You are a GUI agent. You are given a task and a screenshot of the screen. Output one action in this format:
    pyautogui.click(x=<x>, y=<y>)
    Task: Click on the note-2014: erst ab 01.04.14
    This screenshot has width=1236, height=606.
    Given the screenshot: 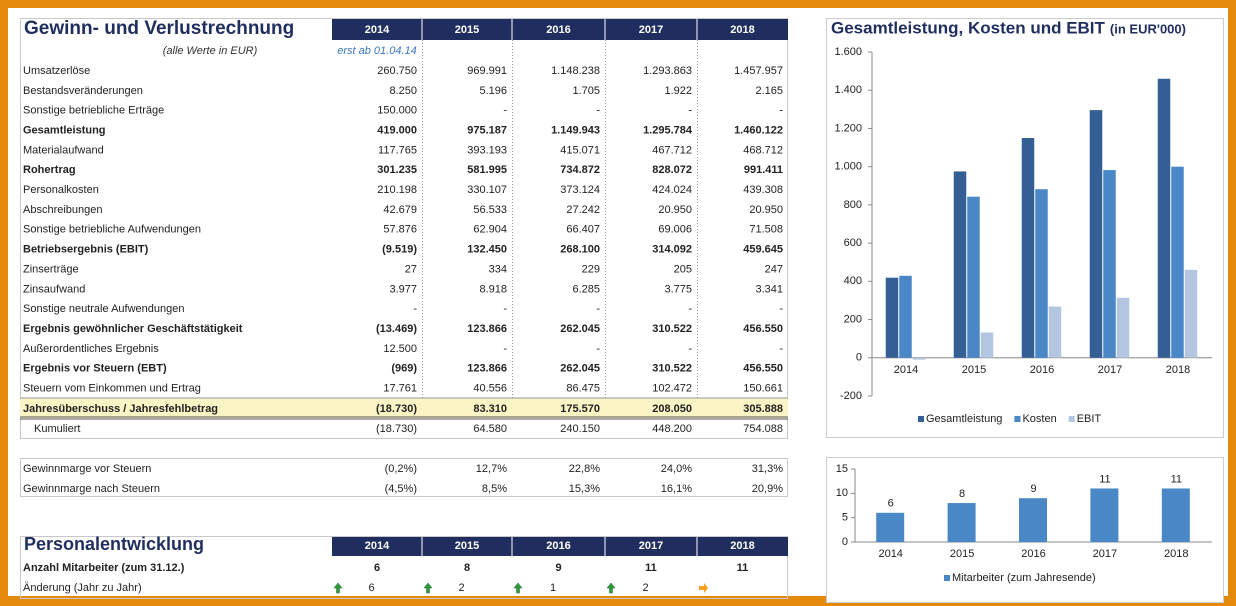 What is the action you would take?
    pyautogui.click(x=377, y=51)
    